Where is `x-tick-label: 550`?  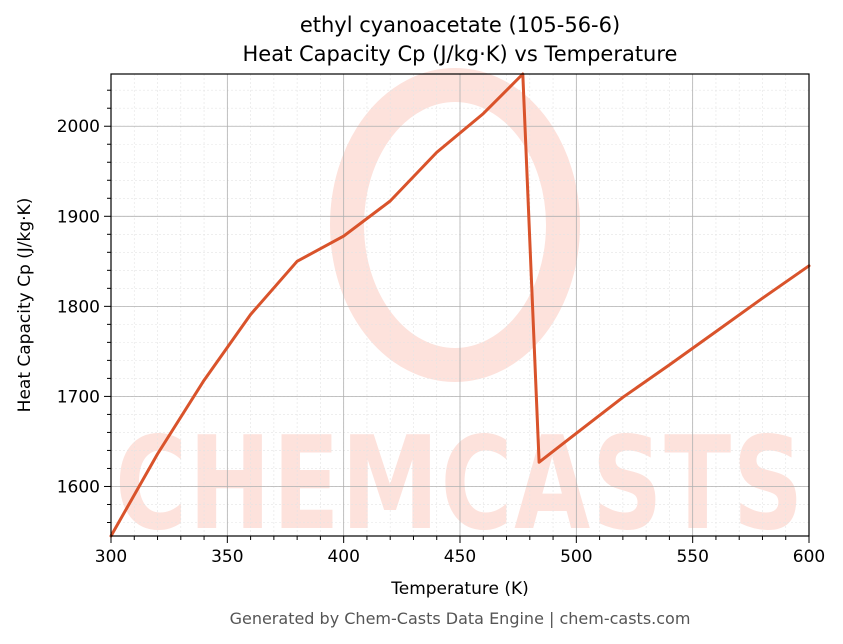
x-tick-label: 550 is located at coordinates (692, 557).